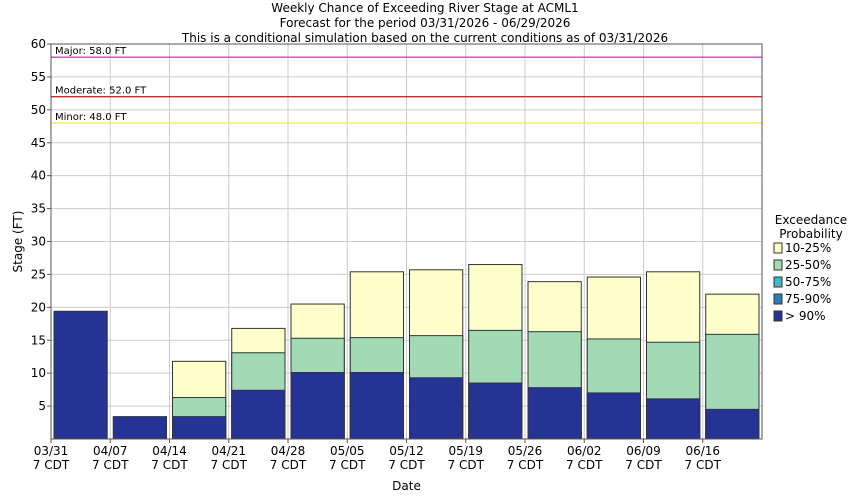  I want to click on x-tick-label: 03/31, so click(51, 451).